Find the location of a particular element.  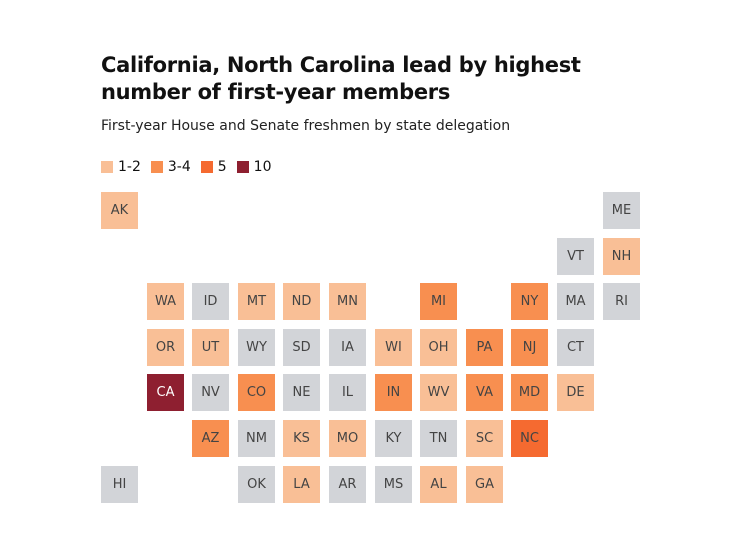

legend: 1-2 3-4 5 10 is located at coordinates (186, 167).